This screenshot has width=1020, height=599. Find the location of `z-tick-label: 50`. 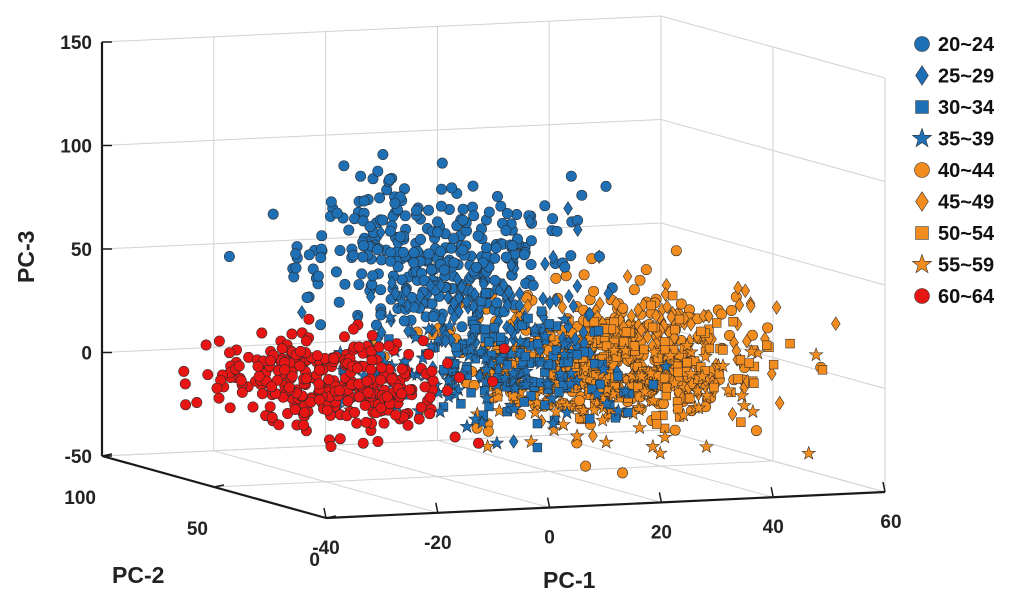

z-tick-label: 50 is located at coordinates (81, 250).